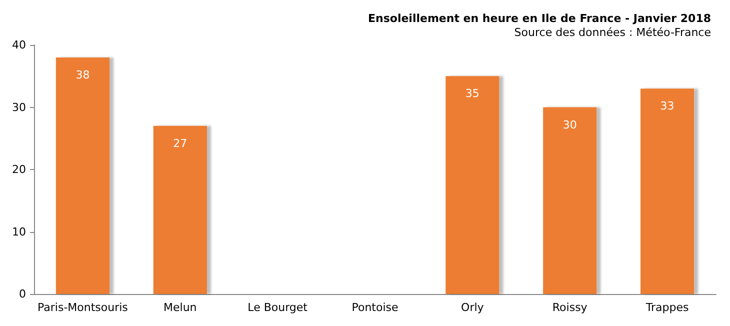 This screenshot has width=730, height=326. What do you see at coordinates (19, 45) in the screenshot?
I see `y-tick-label: 40` at bounding box center [19, 45].